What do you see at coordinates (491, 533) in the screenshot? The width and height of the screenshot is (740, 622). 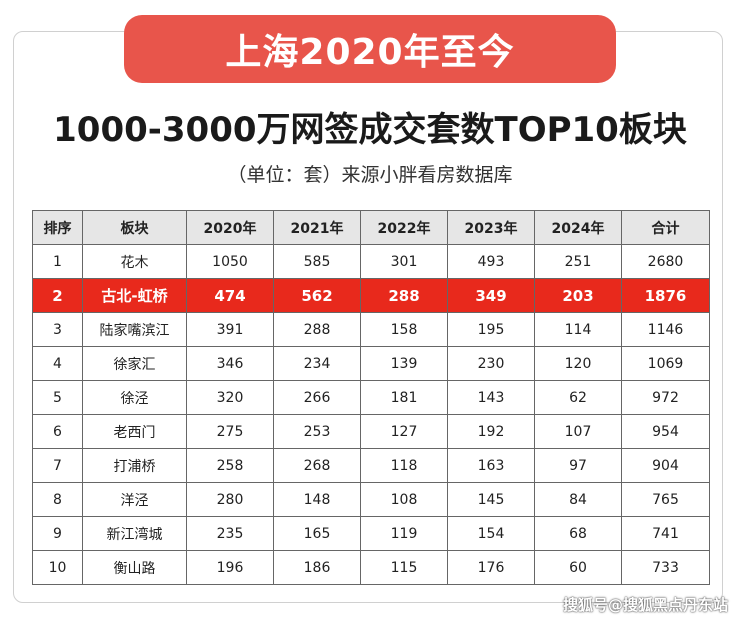 I see `table-cell-col-2023: 154` at bounding box center [491, 533].